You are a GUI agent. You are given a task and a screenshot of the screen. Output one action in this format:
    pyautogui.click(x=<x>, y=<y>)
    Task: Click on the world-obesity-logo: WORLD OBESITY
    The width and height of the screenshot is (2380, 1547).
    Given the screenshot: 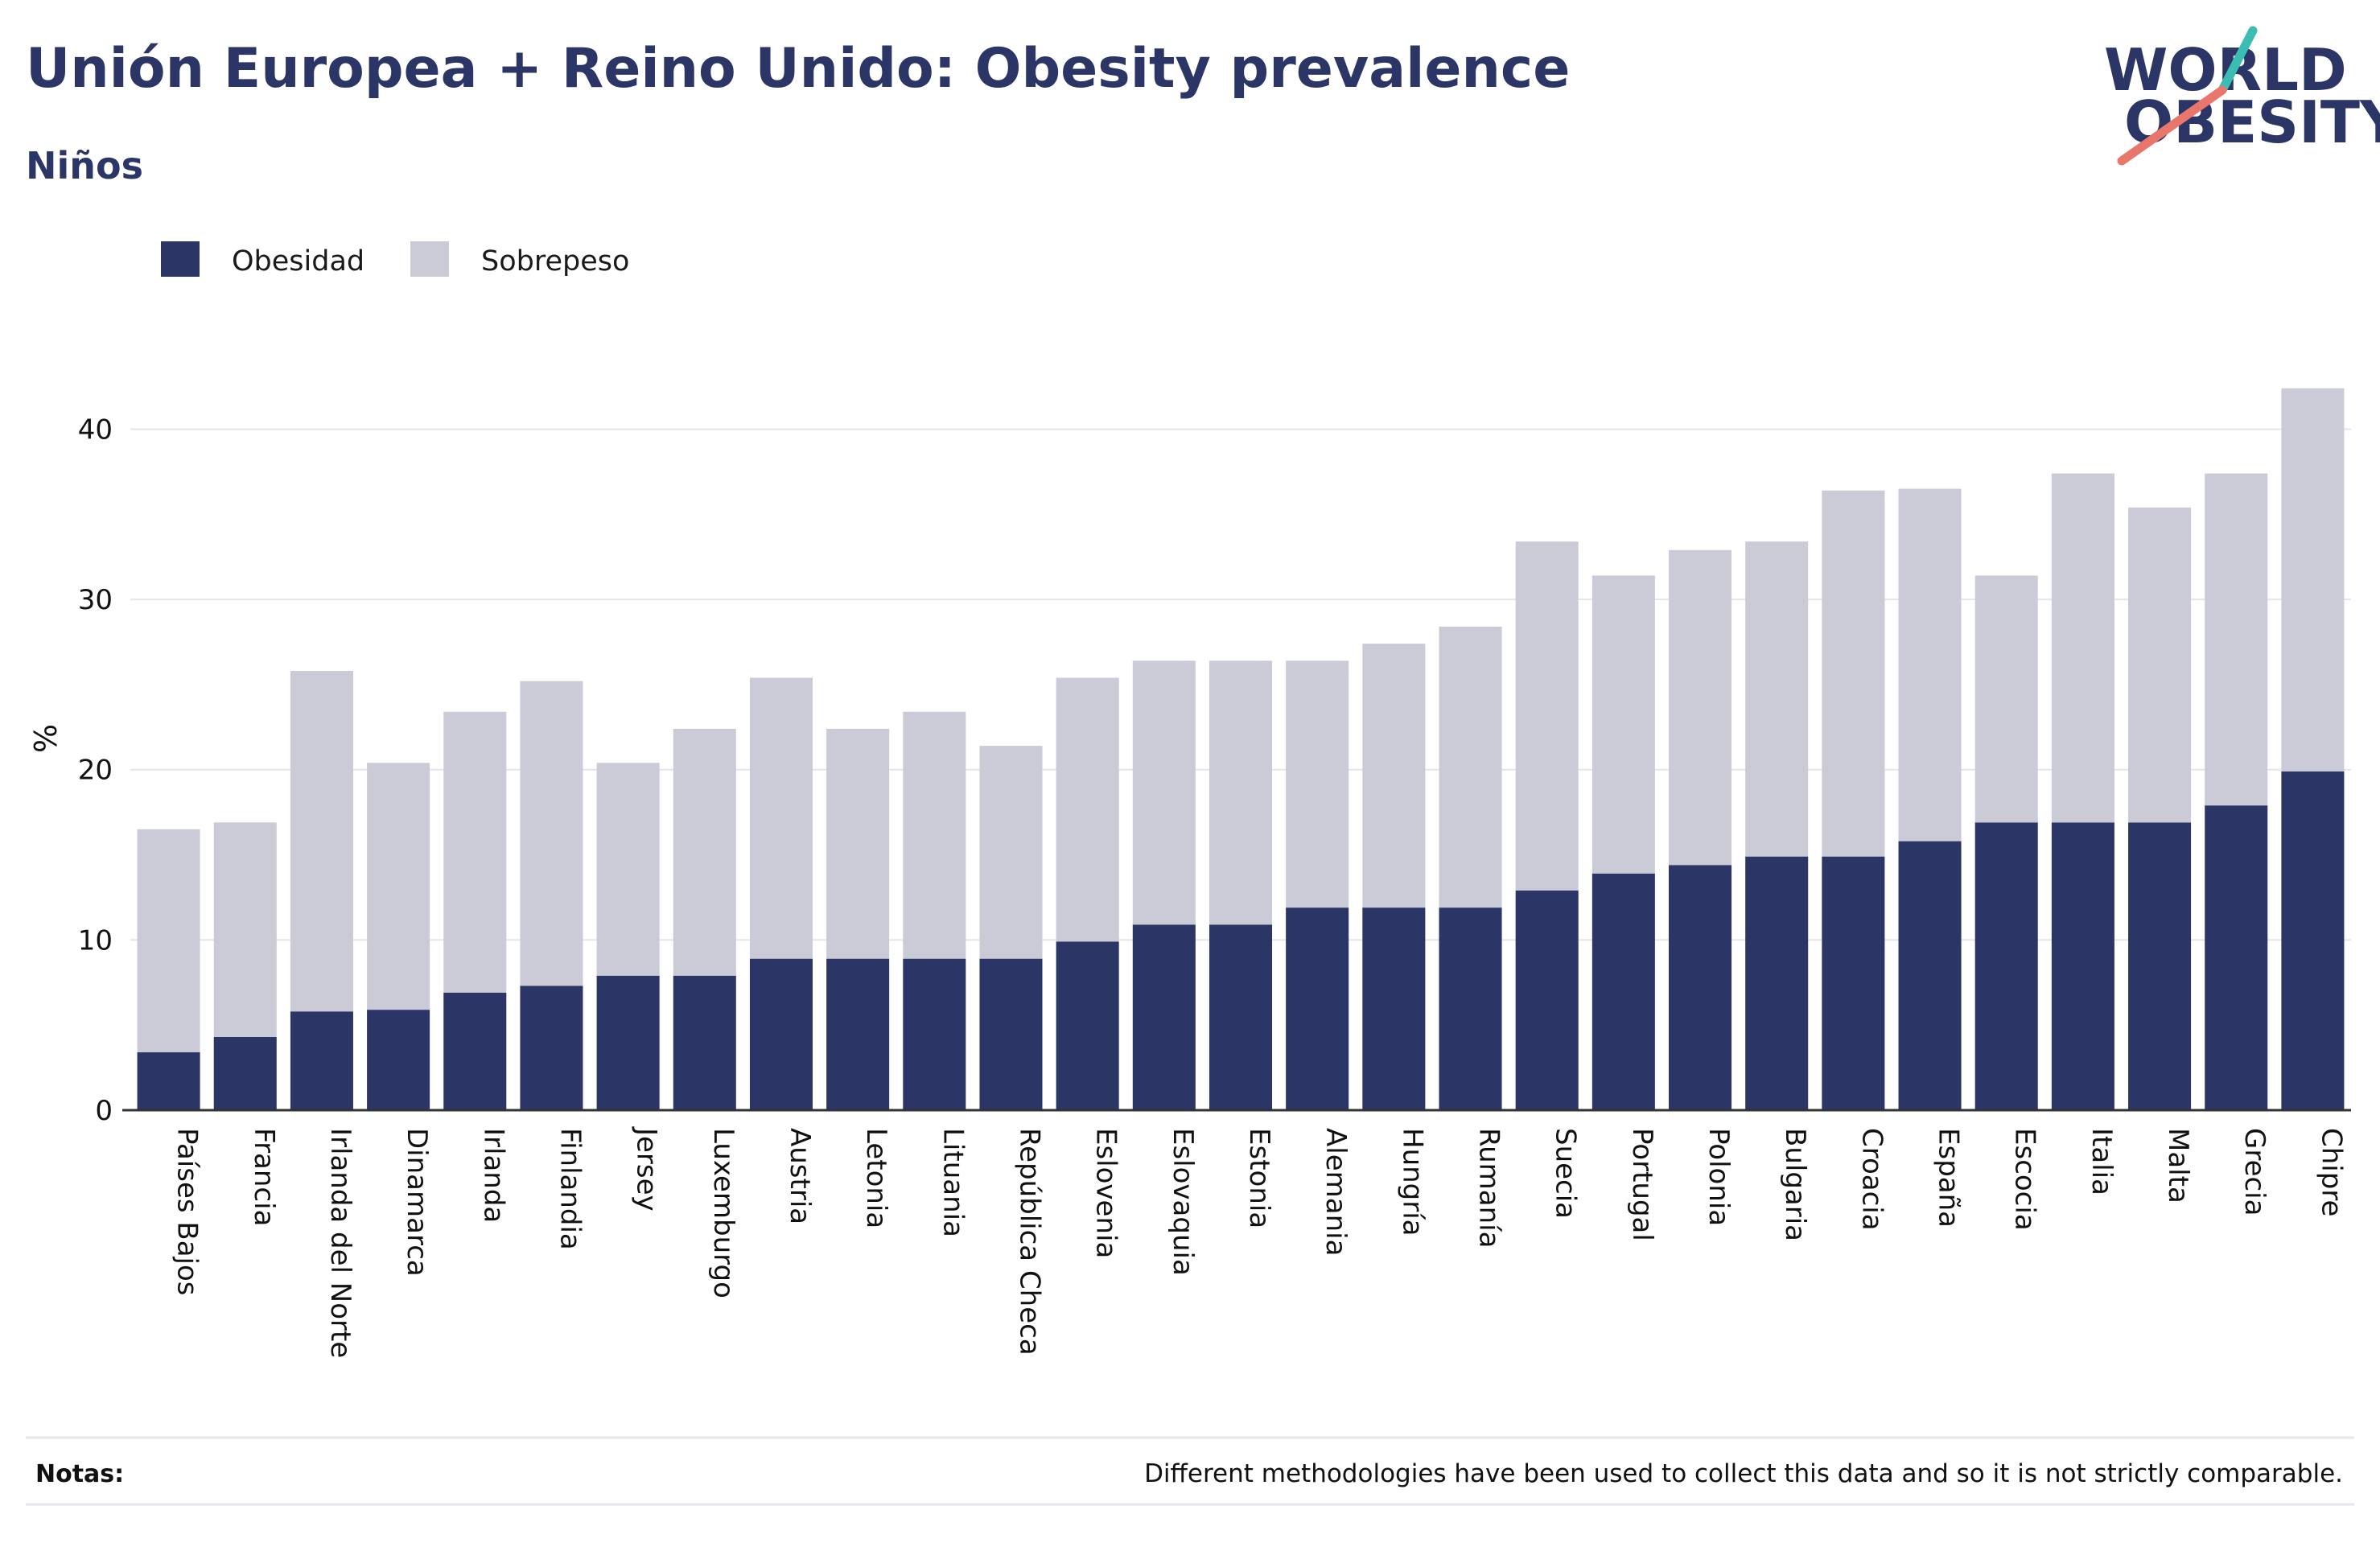 What is the action you would take?
    pyautogui.click(x=2242, y=96)
    